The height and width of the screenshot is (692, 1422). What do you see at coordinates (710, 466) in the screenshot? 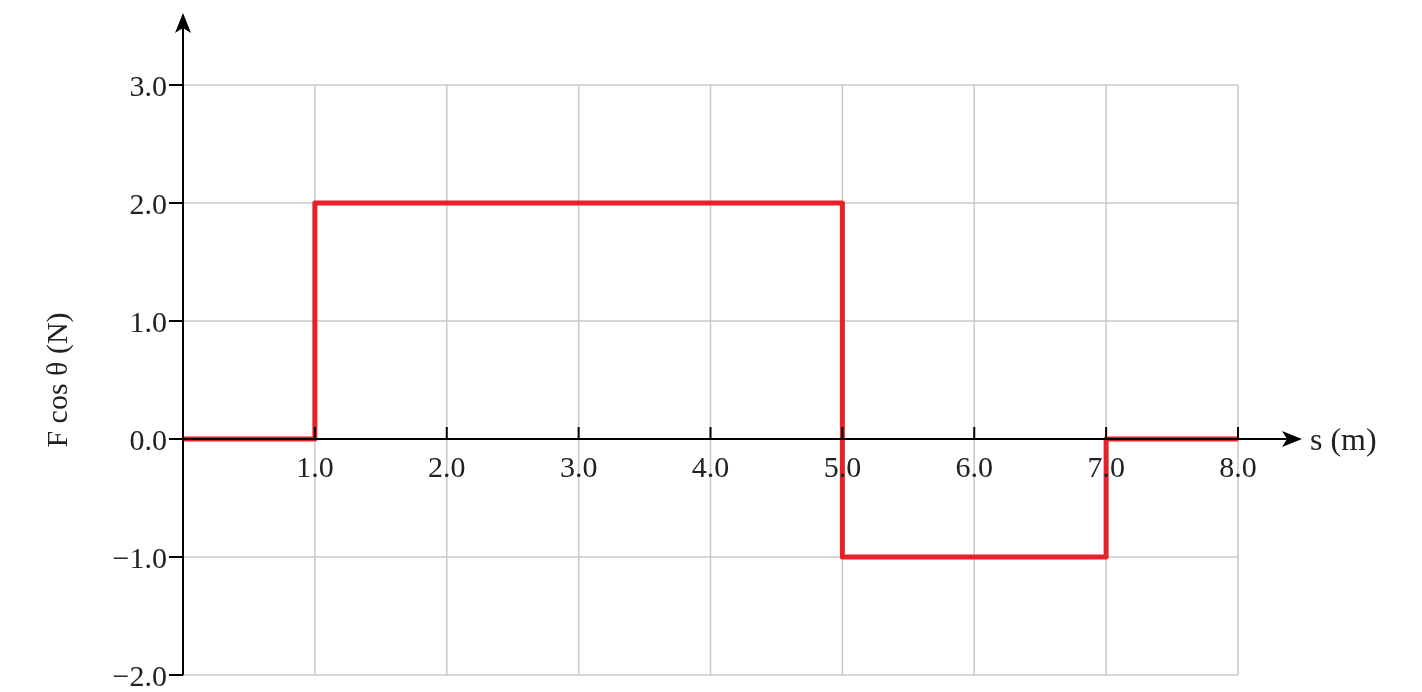
I see `x-tick-label: 4.0` at bounding box center [710, 466].